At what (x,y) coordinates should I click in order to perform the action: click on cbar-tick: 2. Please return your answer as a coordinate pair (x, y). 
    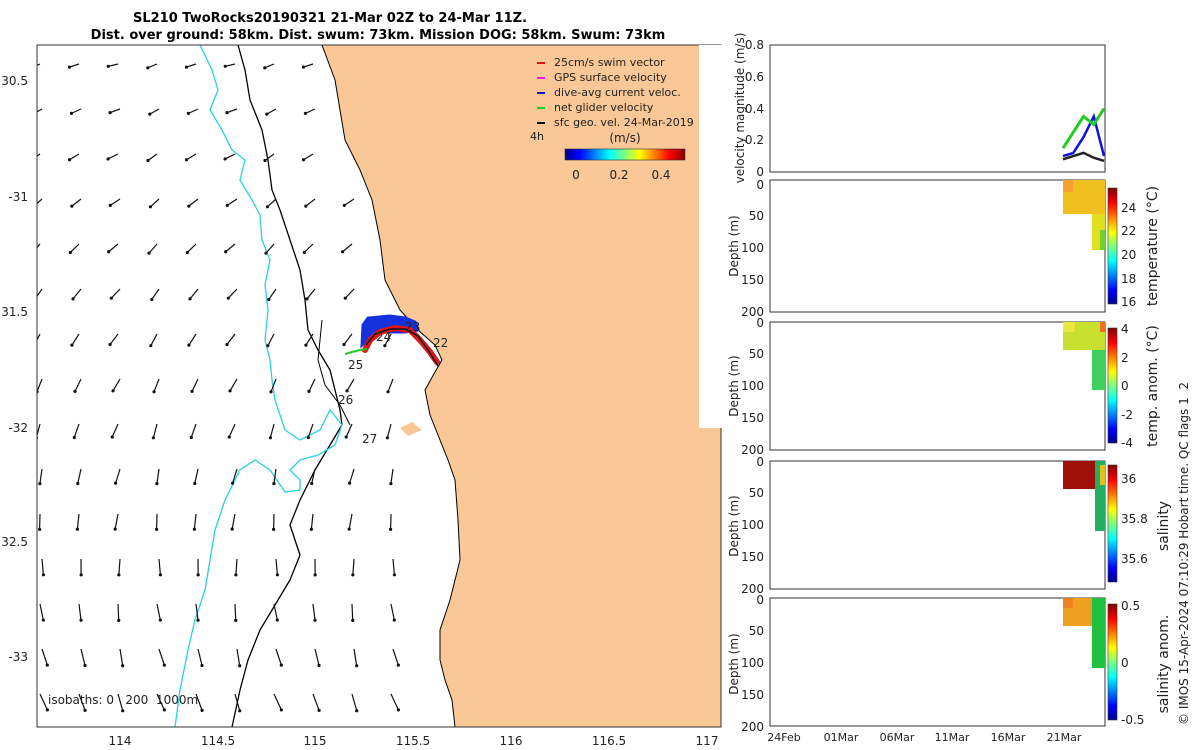
    Looking at the image, I should click on (1125, 358).